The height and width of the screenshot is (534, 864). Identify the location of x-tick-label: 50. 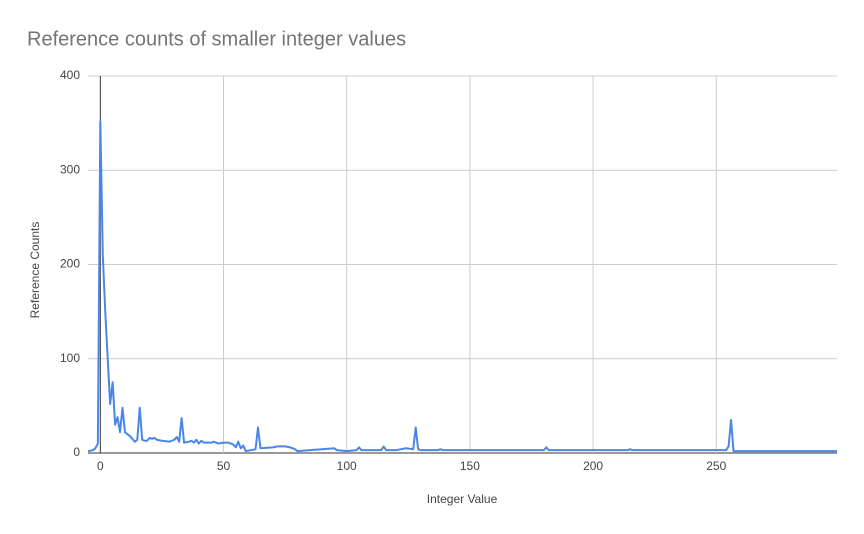
(224, 466).